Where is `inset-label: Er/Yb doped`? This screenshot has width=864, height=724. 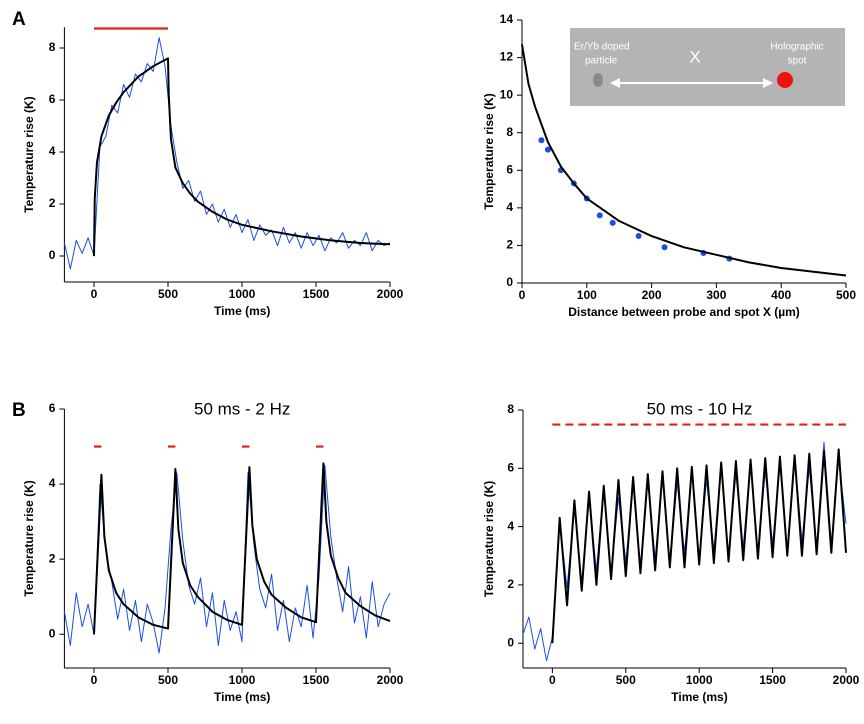
inset-label: Er/Yb doped is located at coordinates (602, 47).